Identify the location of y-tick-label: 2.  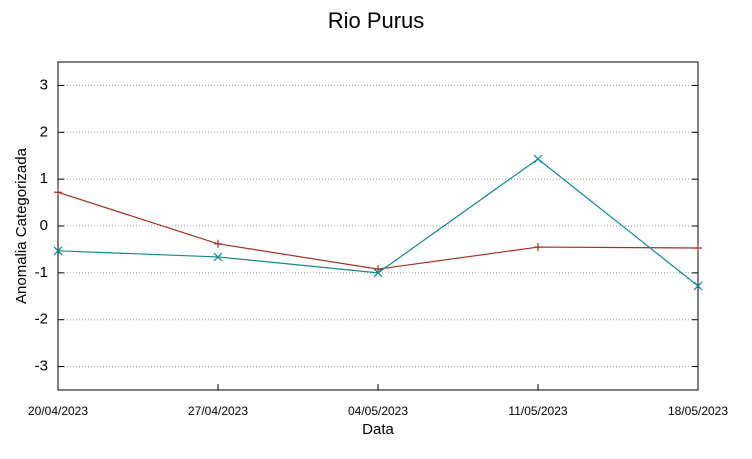
(44, 131).